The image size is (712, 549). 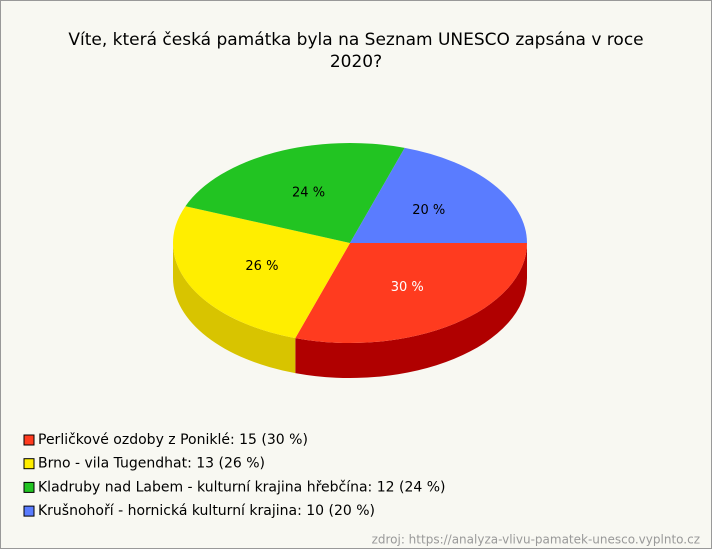 I want to click on data-label: 20 %, so click(x=428, y=210).